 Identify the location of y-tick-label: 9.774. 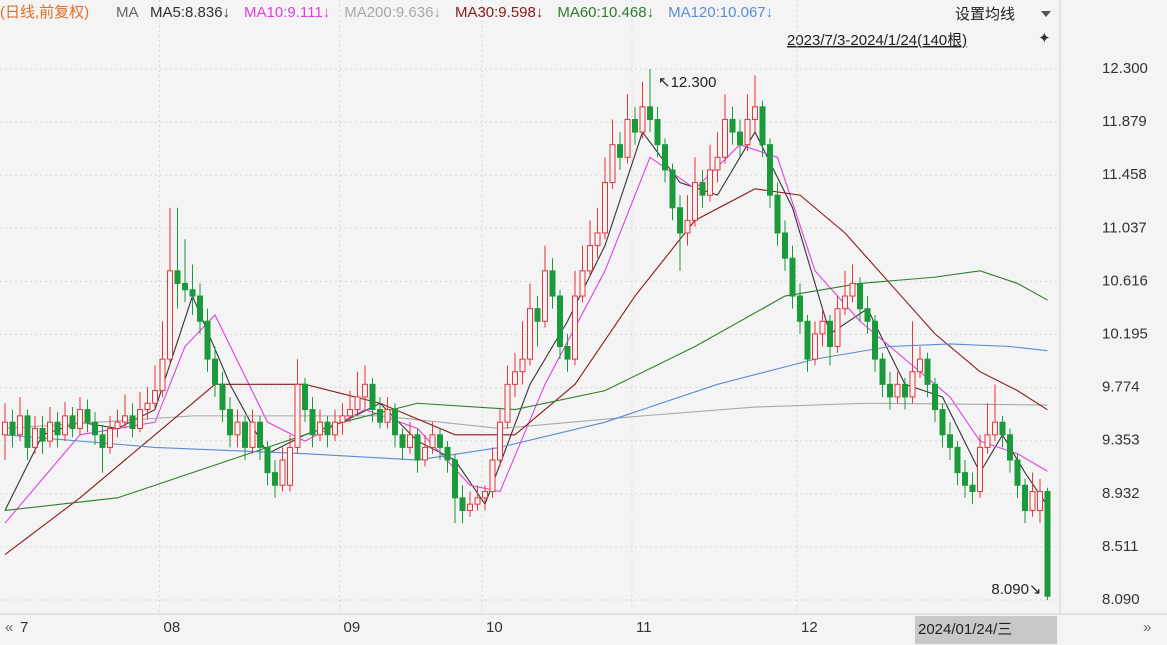
(1121, 387).